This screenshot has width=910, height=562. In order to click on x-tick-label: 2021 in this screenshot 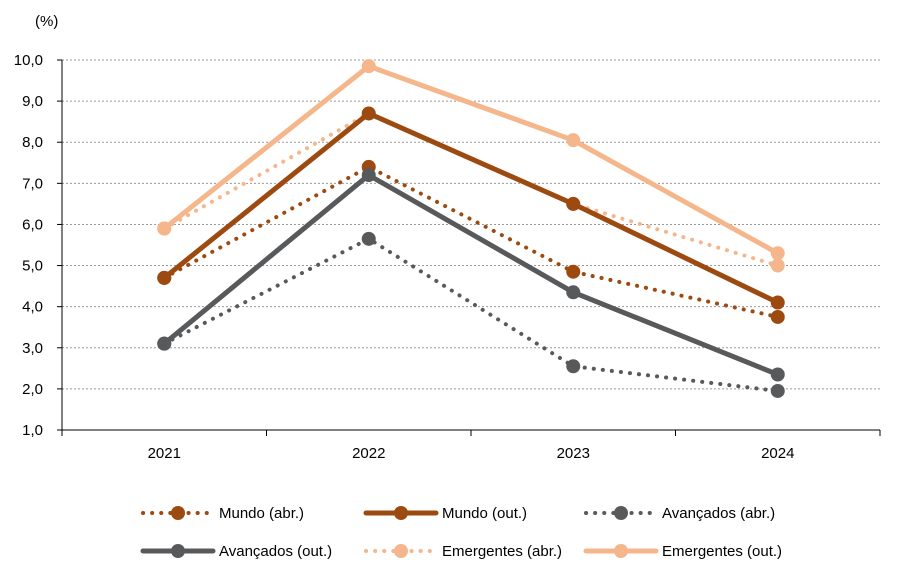, I will do `click(164, 453)`.